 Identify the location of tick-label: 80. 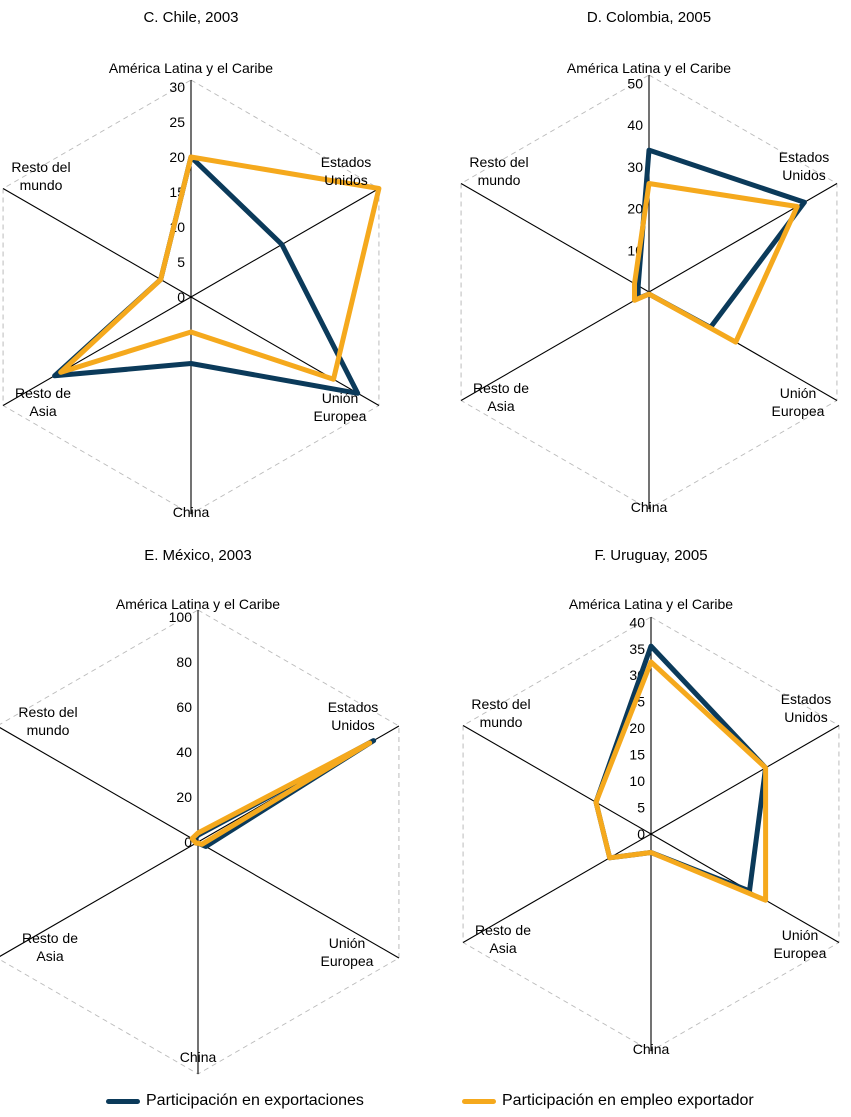
(184, 662).